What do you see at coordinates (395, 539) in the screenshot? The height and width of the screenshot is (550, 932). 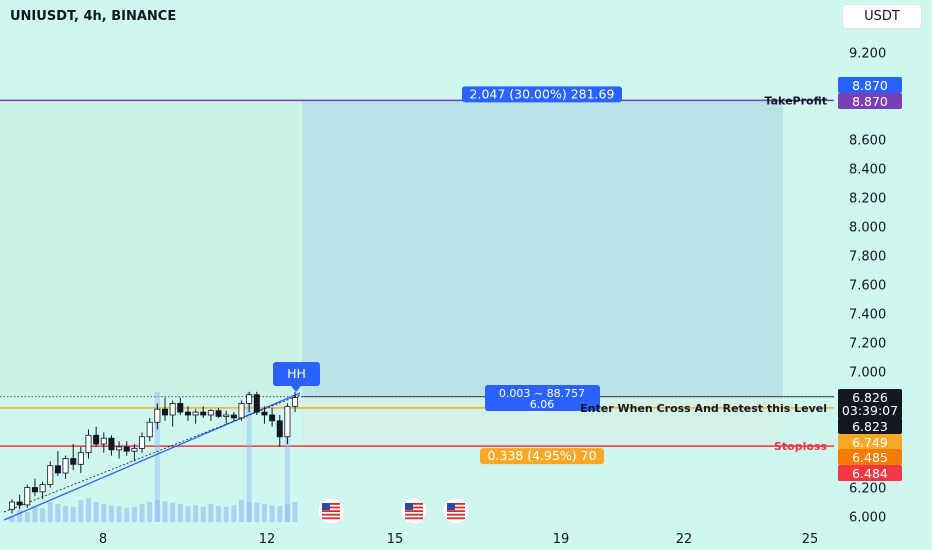 I see `date-tick-label: 15` at bounding box center [395, 539].